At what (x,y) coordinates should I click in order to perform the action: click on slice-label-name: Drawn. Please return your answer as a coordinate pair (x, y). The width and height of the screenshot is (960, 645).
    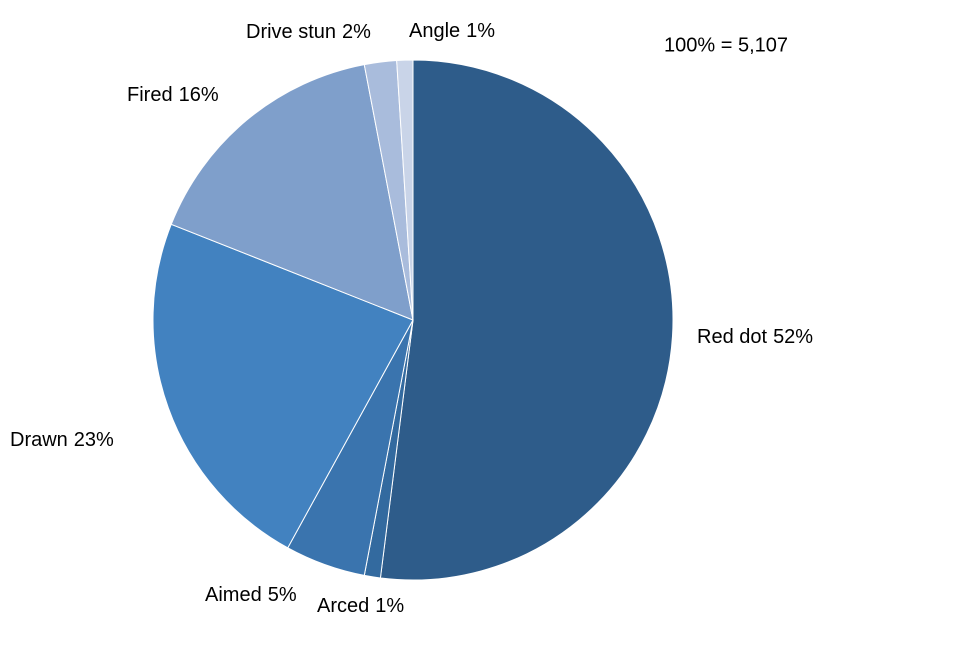
    Looking at the image, I should click on (39, 440).